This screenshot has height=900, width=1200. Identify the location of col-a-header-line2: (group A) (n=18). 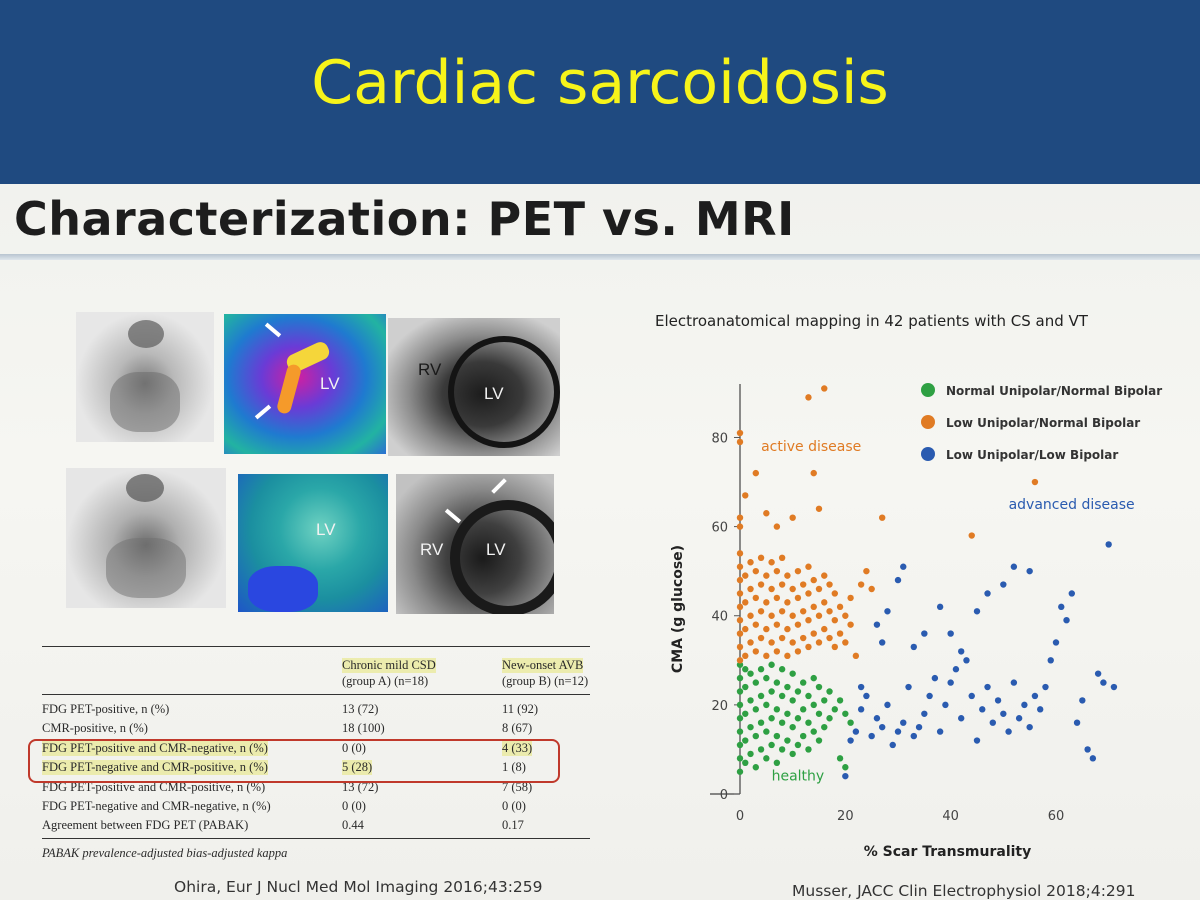
(385, 681).